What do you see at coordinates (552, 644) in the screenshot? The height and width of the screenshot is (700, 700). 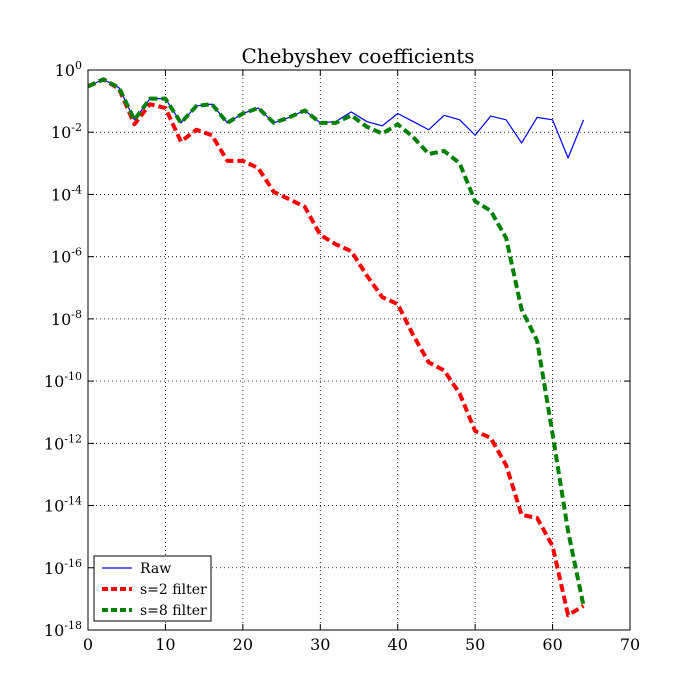 I see `x-tick-label: 60` at bounding box center [552, 644].